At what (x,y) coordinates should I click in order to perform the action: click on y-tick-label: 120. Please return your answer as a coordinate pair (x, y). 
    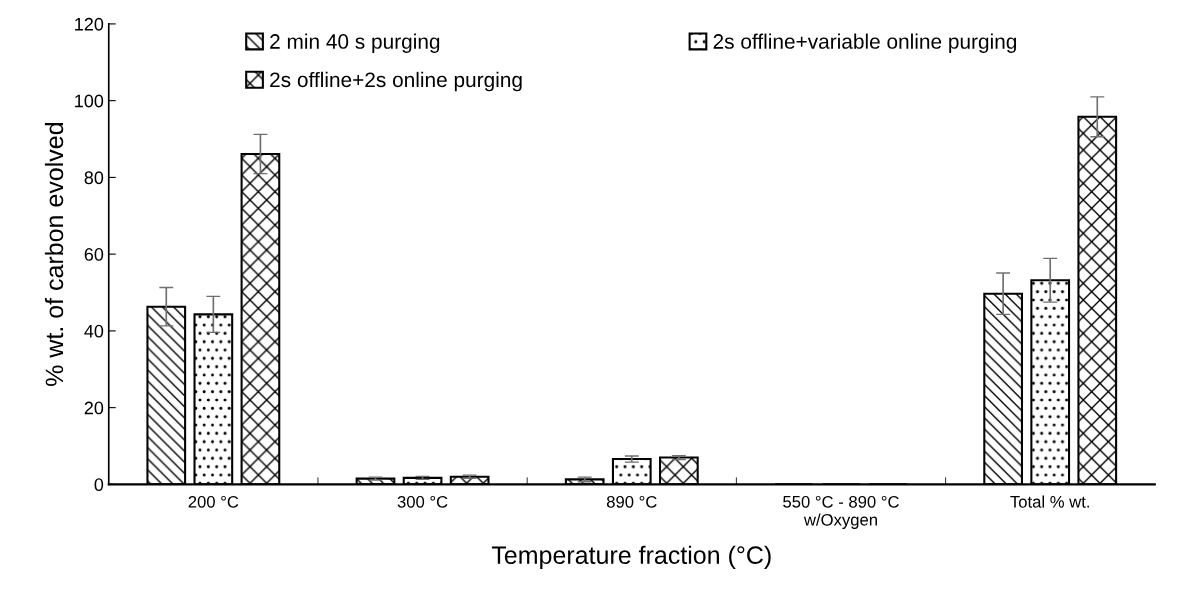
    Looking at the image, I should click on (89, 24).